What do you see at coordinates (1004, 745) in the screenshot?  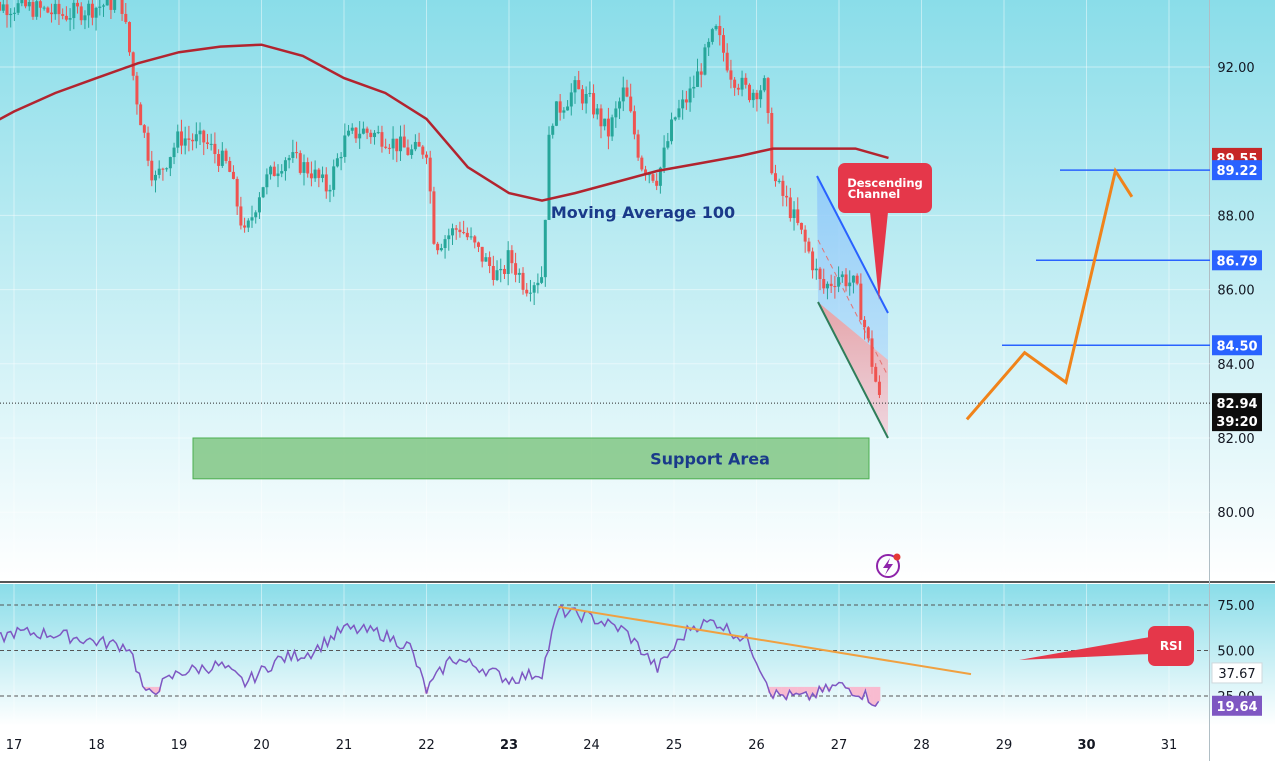 I see `time-tick-label: 29` at bounding box center [1004, 745].